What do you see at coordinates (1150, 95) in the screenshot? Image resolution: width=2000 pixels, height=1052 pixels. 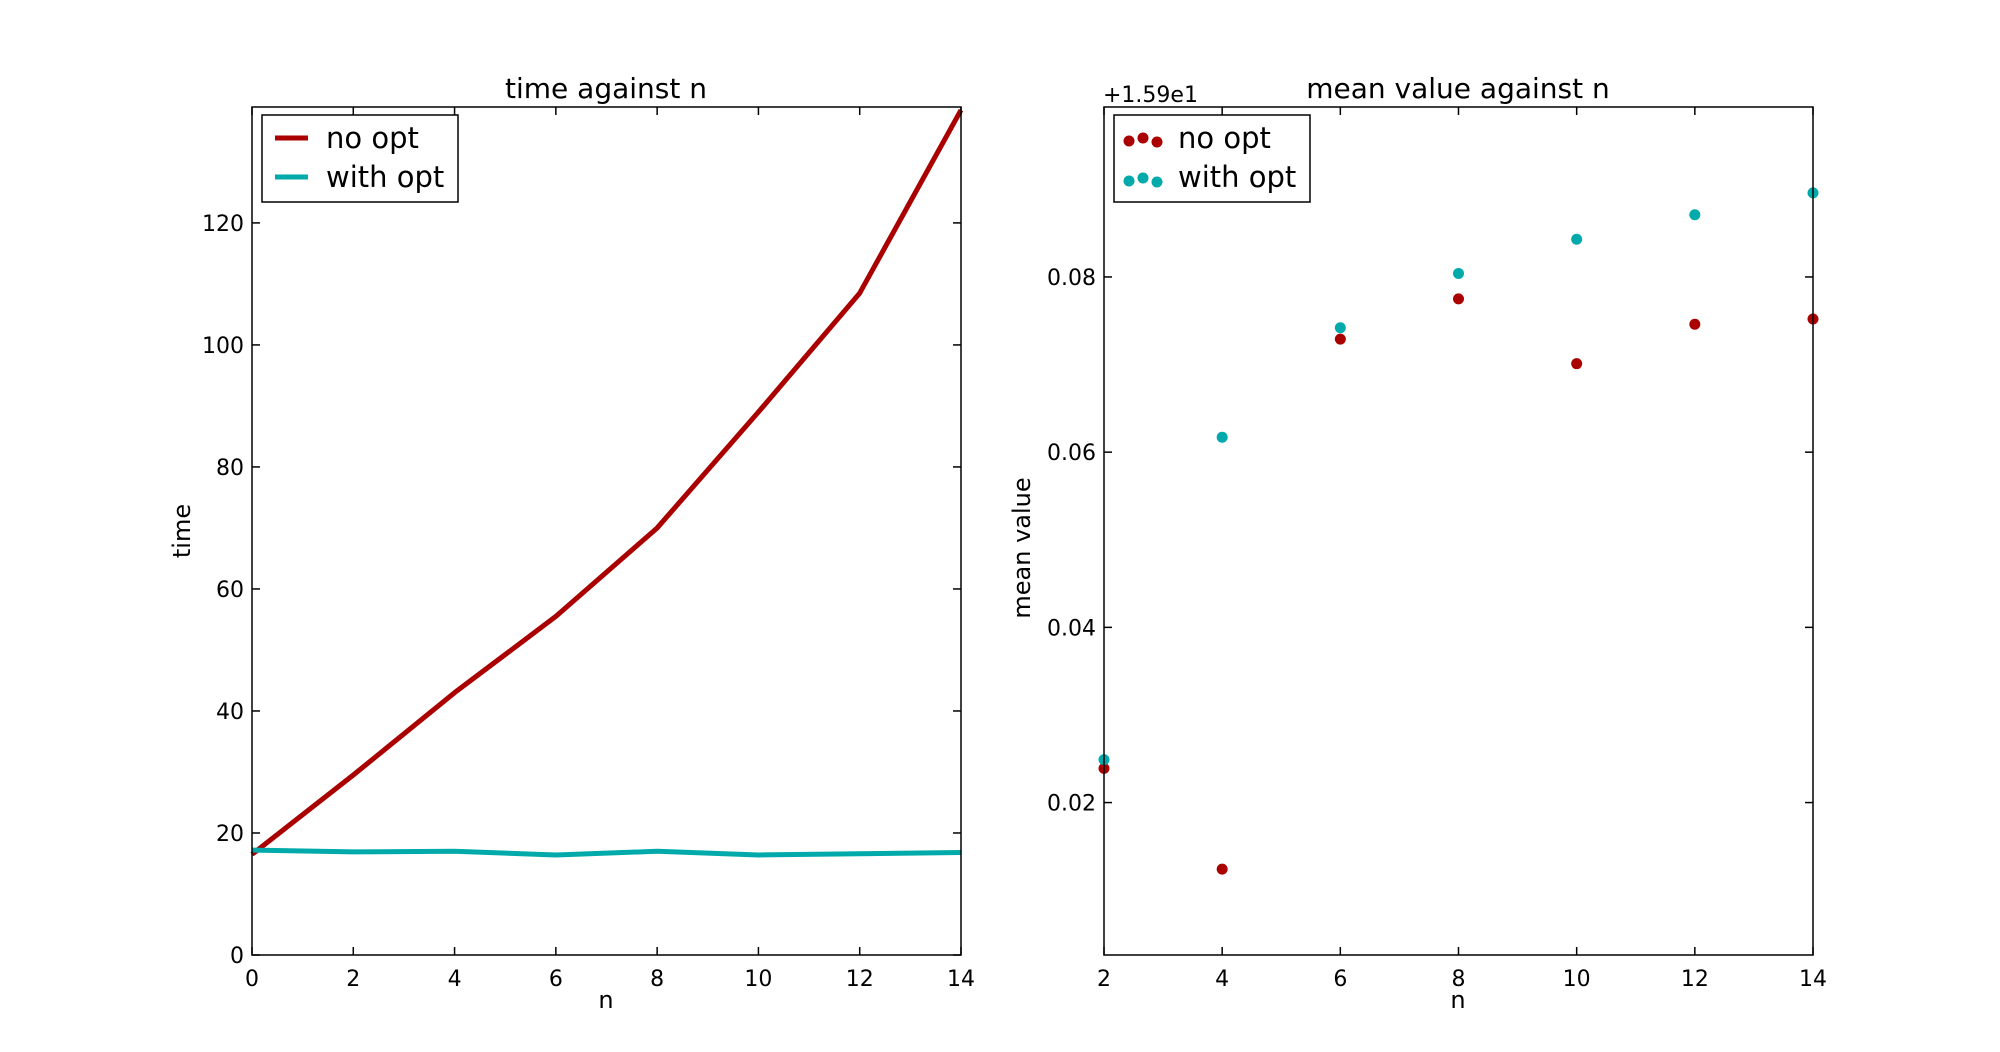 I see `mean-value-chart-offset-text: +1.59e1` at bounding box center [1150, 95].